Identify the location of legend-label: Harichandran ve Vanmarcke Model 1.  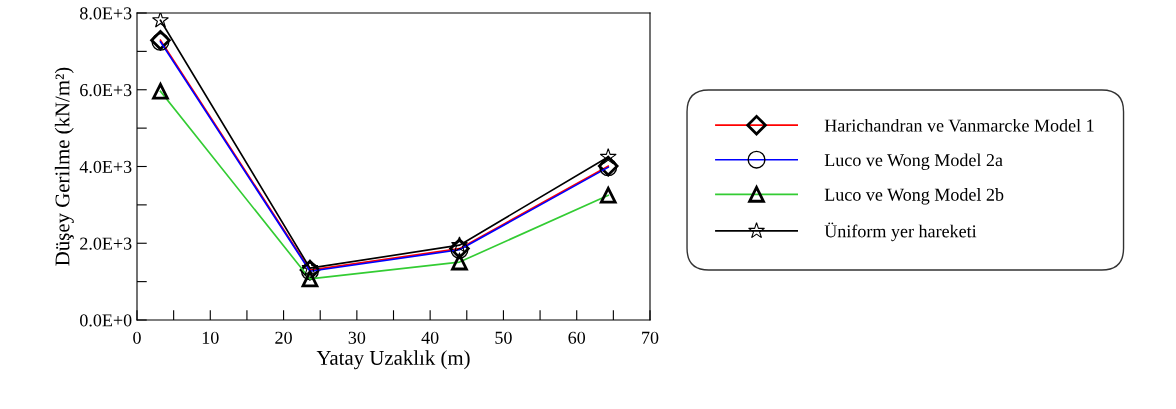
(959, 125).